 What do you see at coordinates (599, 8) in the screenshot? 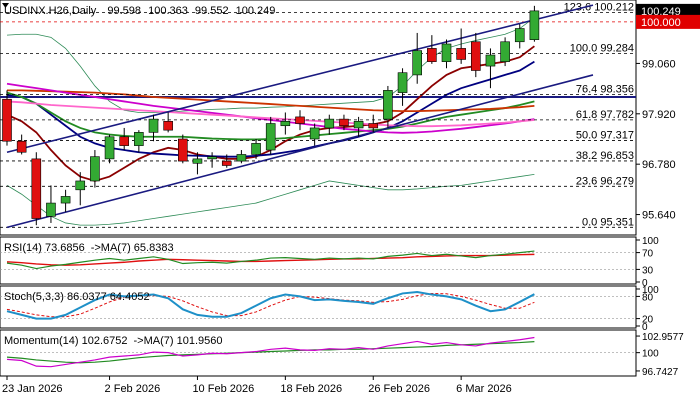
I see `fib-level-label: 123.6 100.212` at bounding box center [599, 8].